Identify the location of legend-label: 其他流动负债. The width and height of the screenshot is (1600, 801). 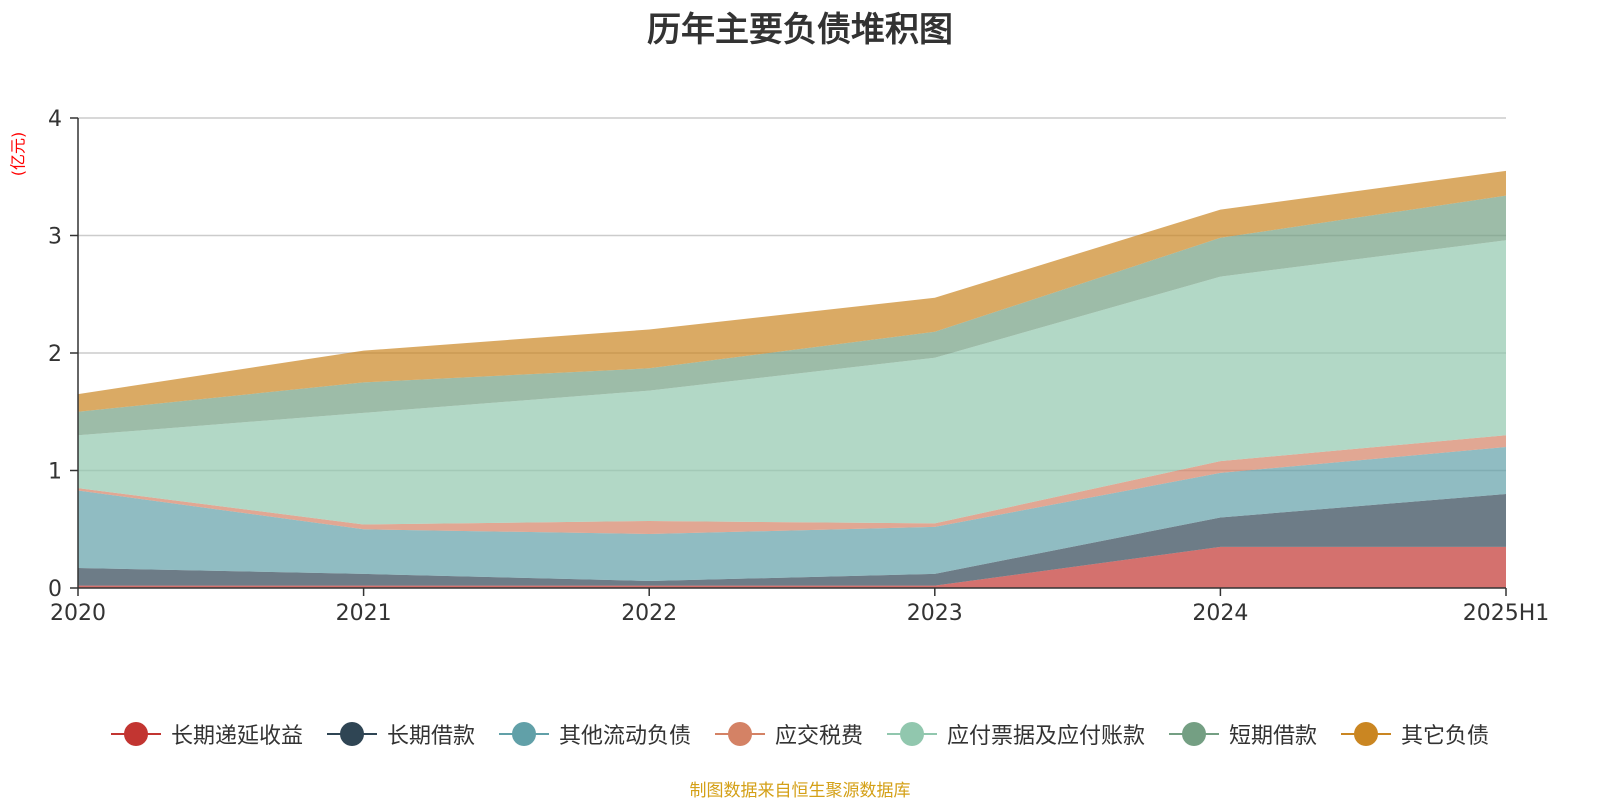
(624, 736).